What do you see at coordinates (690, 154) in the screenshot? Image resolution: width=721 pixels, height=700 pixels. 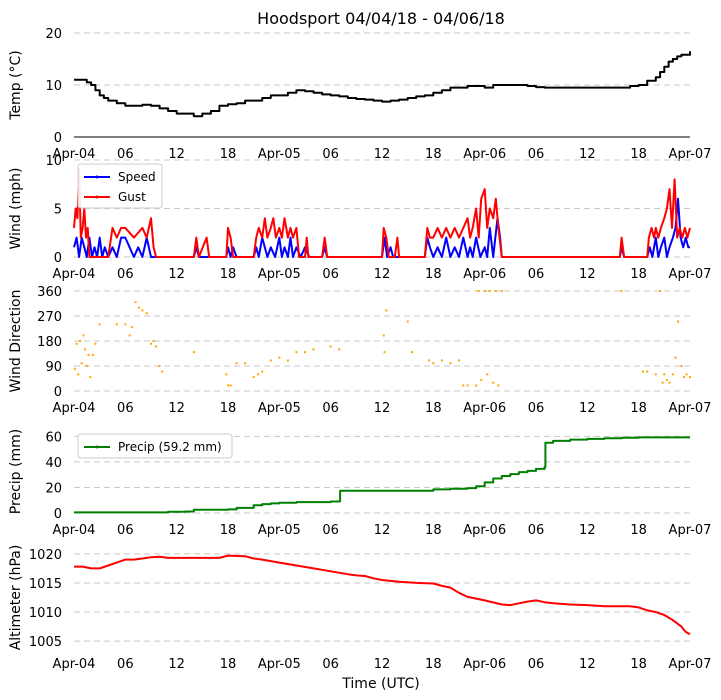 I see `x-tick-label-temp-12: Apr-07` at bounding box center [690, 154].